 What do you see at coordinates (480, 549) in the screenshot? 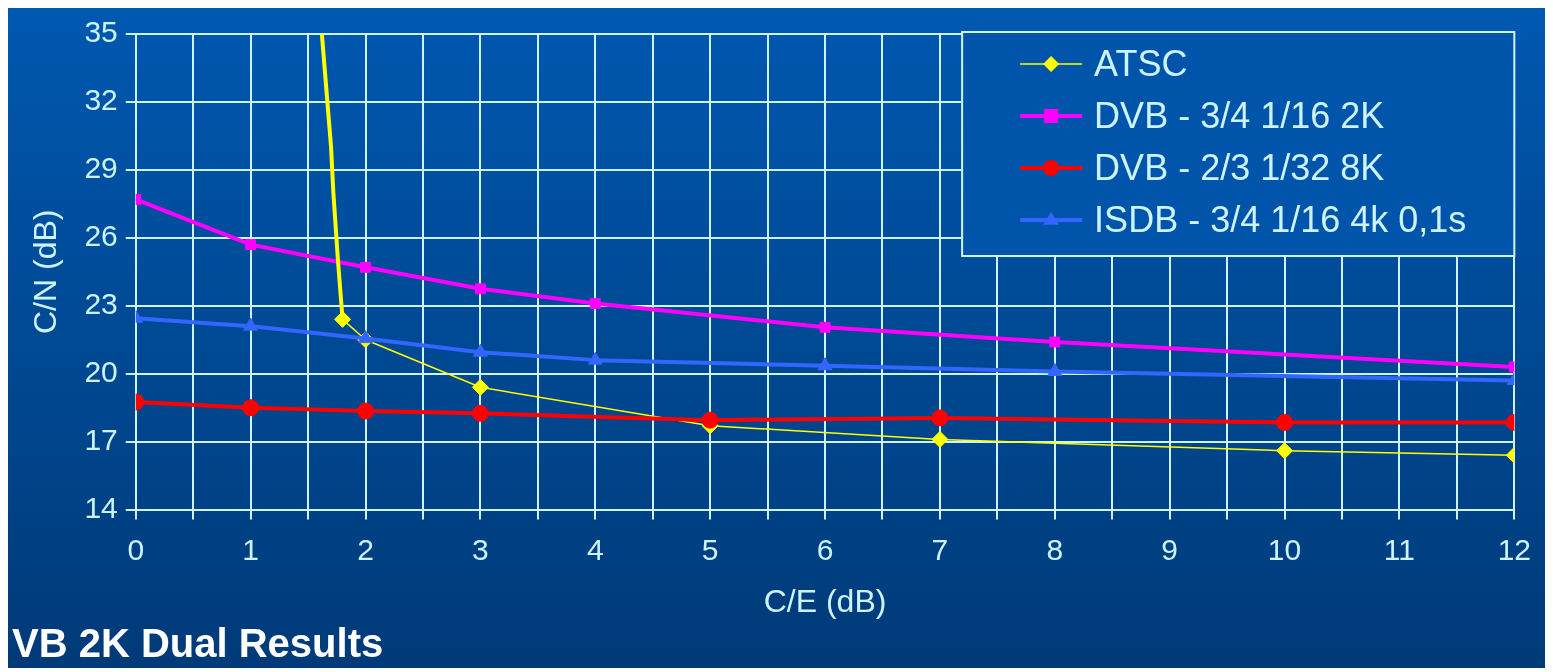
I see `x-tick-label: 3` at bounding box center [480, 549].